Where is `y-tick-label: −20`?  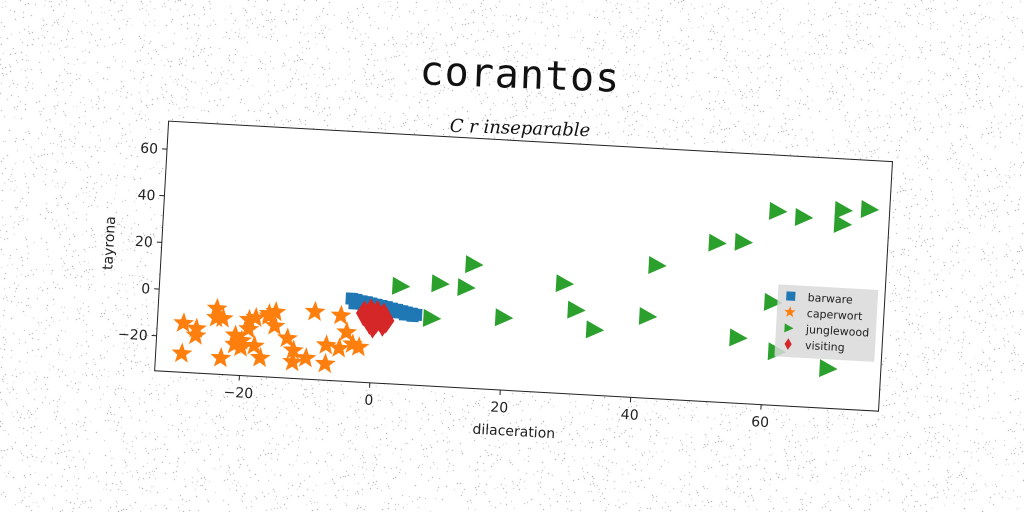 y-tick-label: −20 is located at coordinates (133, 336).